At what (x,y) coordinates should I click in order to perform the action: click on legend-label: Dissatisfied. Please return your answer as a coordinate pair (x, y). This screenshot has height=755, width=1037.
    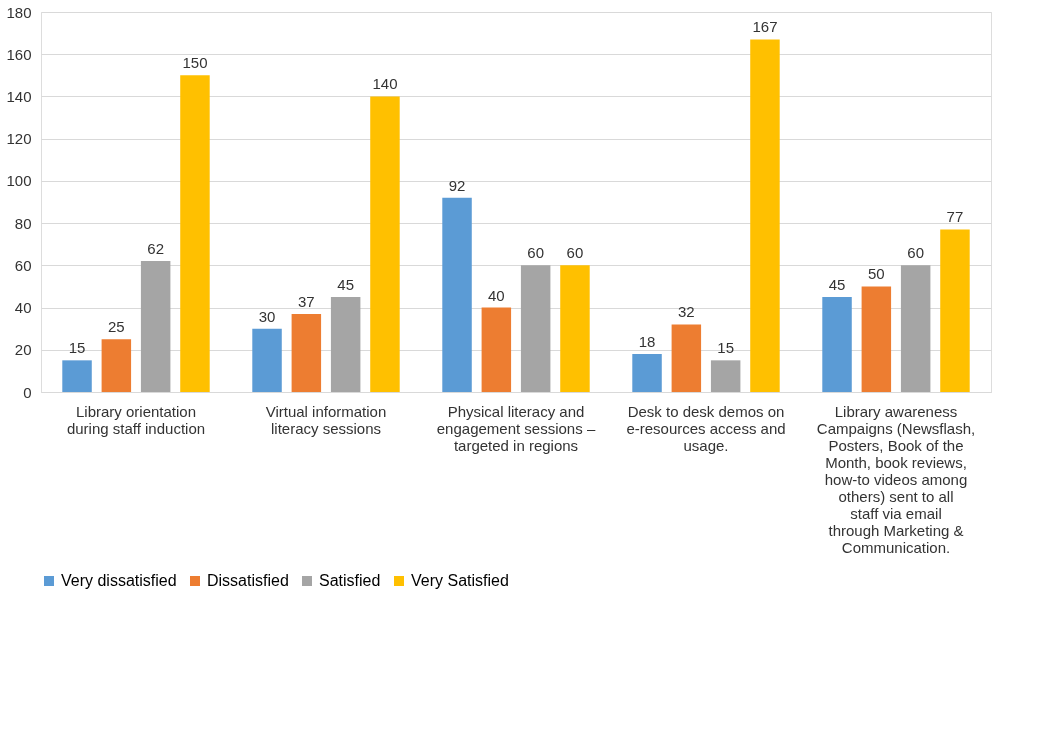
    Looking at the image, I should click on (248, 580).